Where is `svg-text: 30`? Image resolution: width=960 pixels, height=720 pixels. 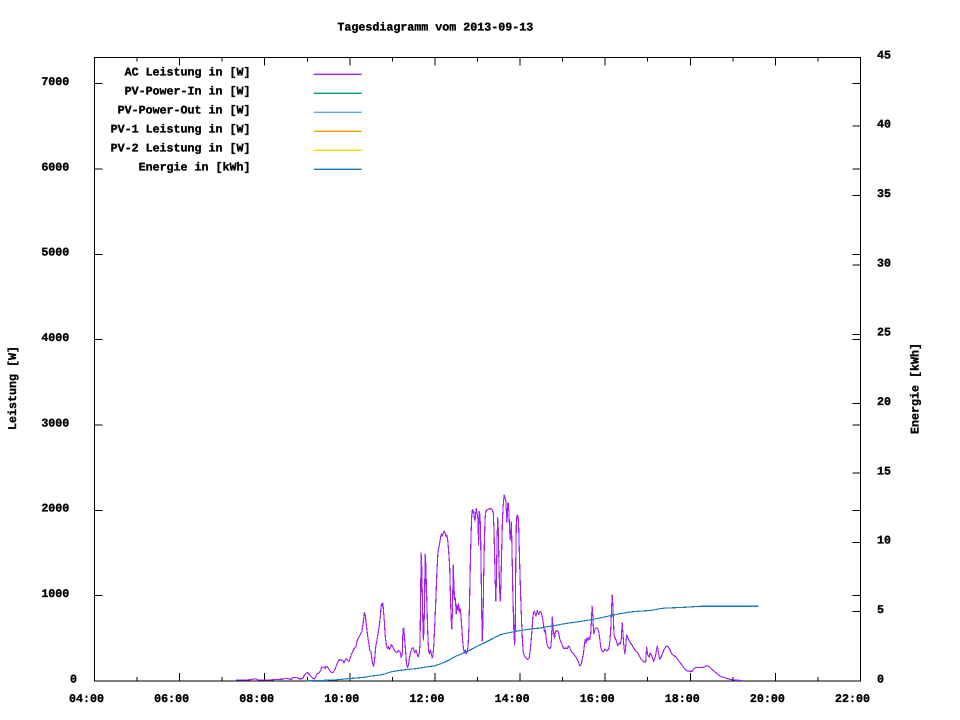
svg-text: 30 is located at coordinates (884, 263).